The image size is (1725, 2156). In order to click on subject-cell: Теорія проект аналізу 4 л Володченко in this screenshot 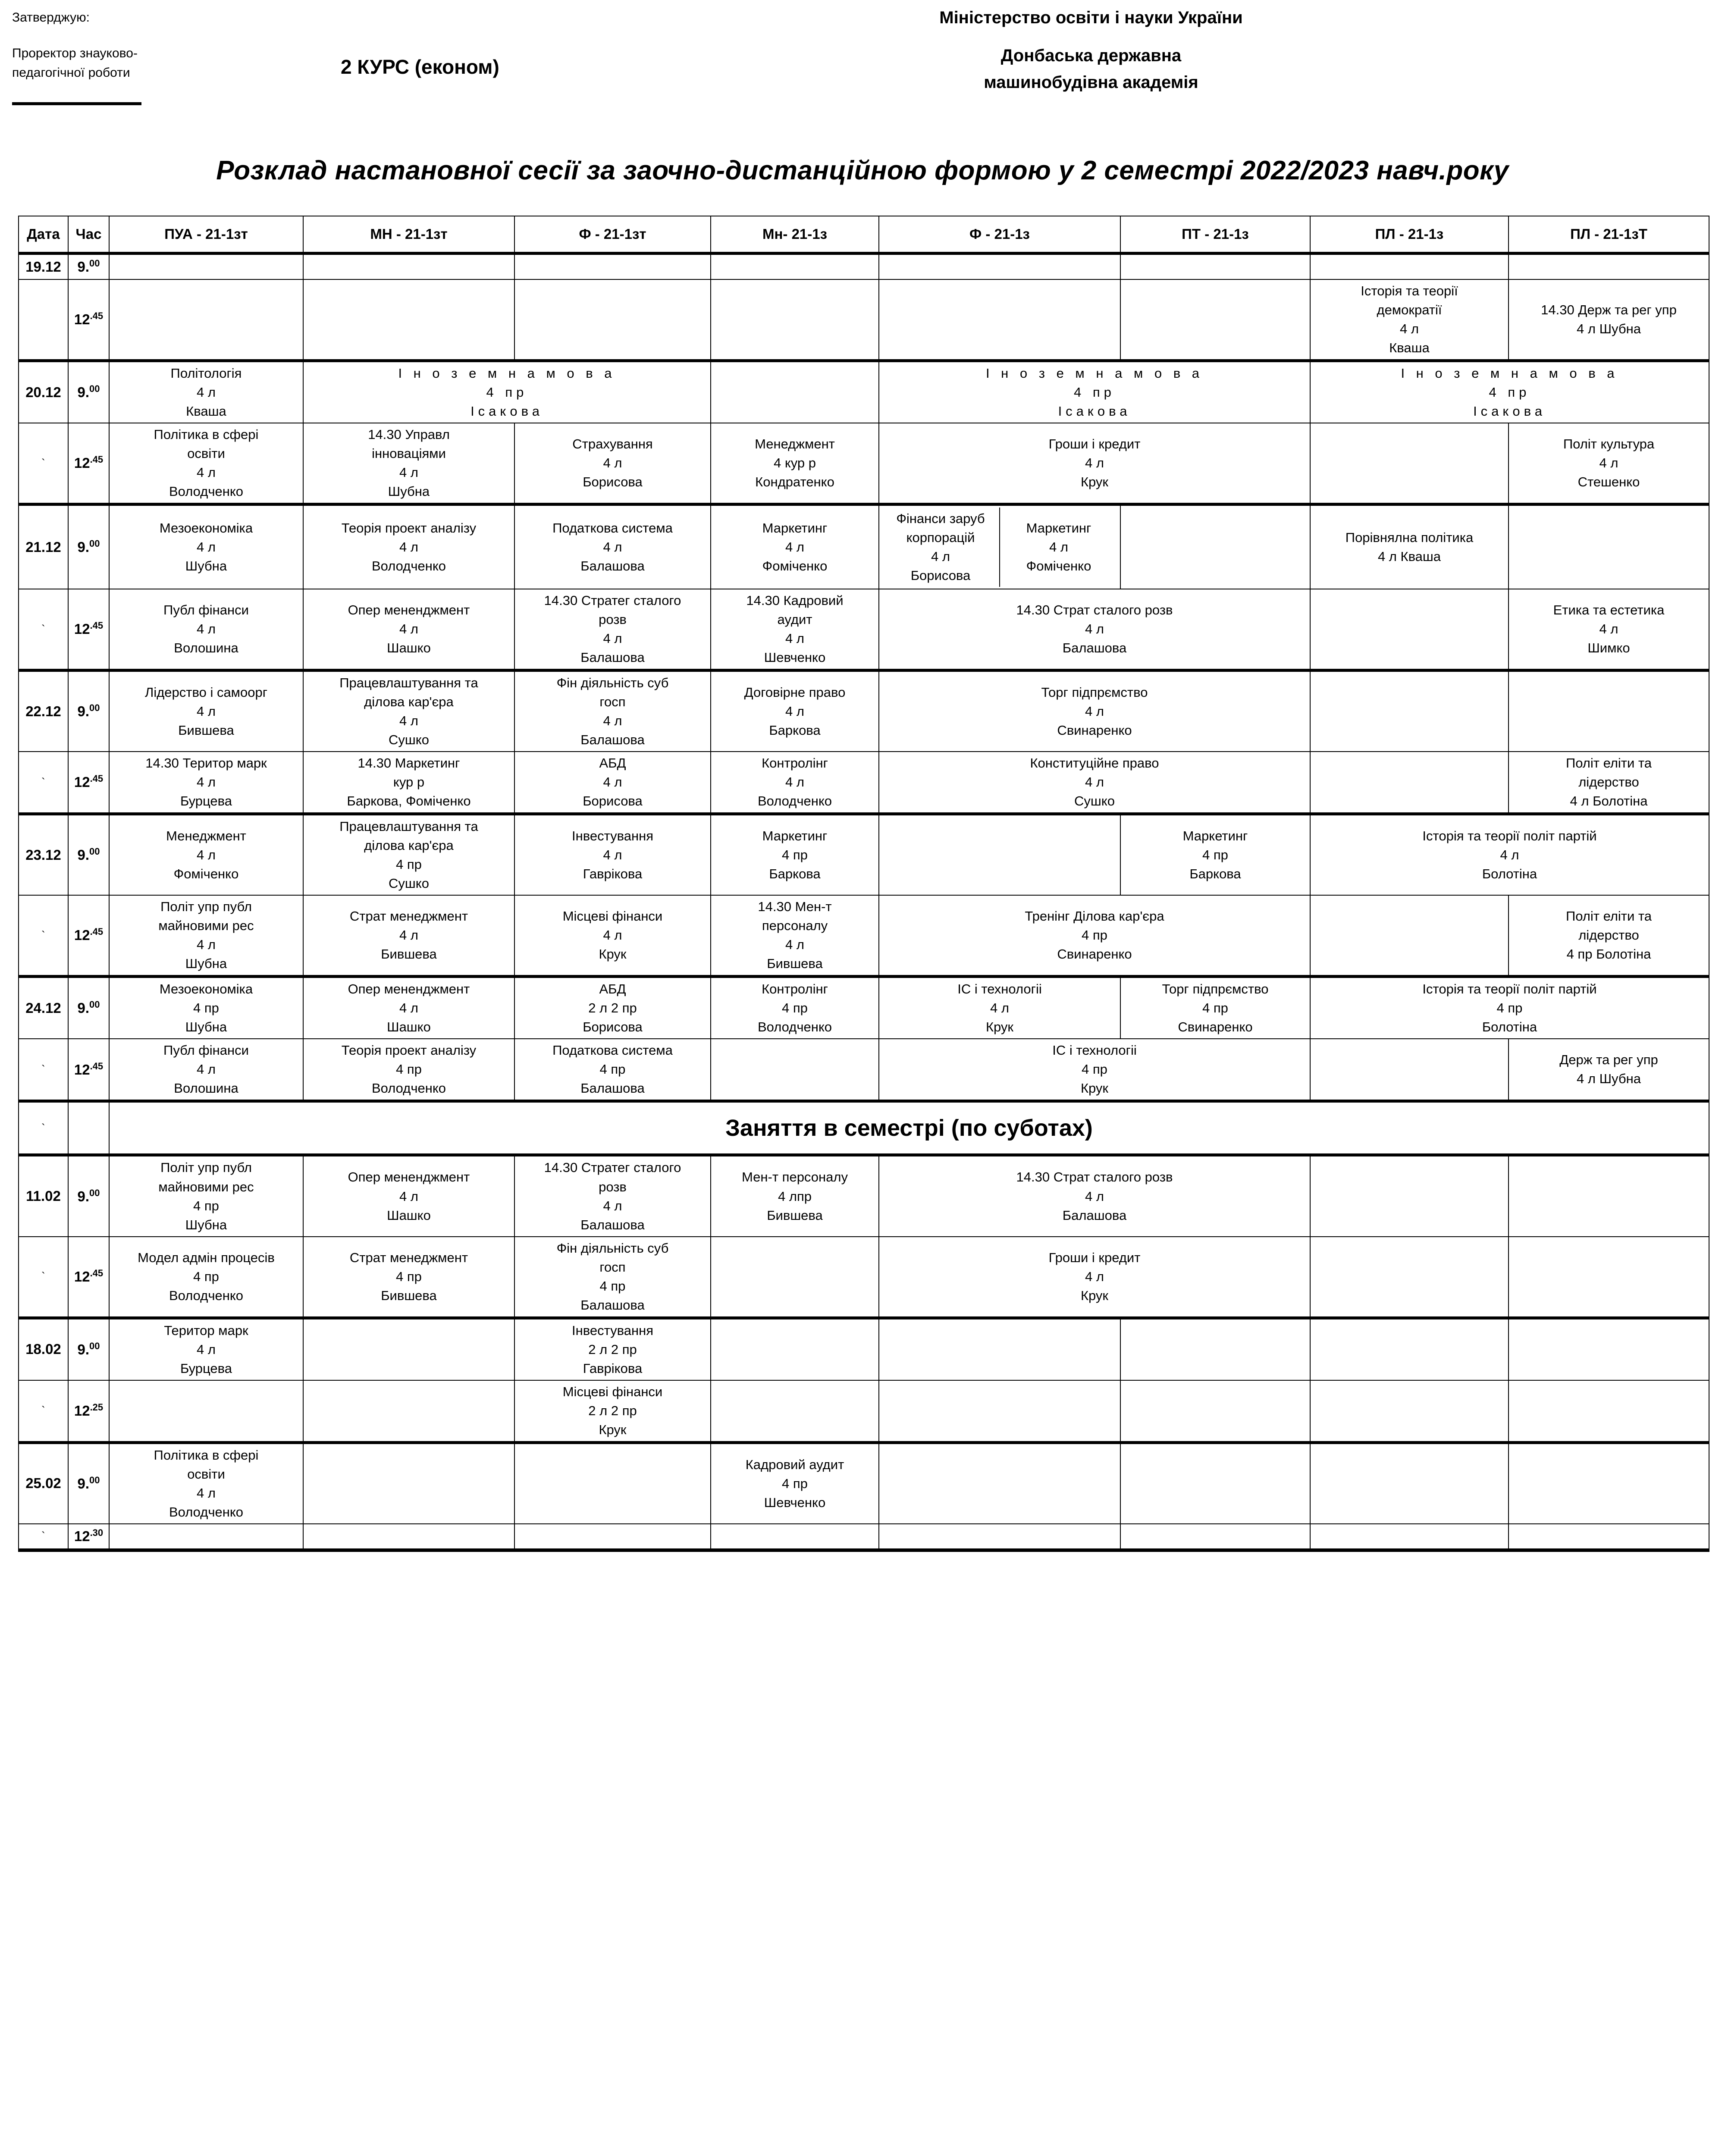, I will do `click(409, 546)`.